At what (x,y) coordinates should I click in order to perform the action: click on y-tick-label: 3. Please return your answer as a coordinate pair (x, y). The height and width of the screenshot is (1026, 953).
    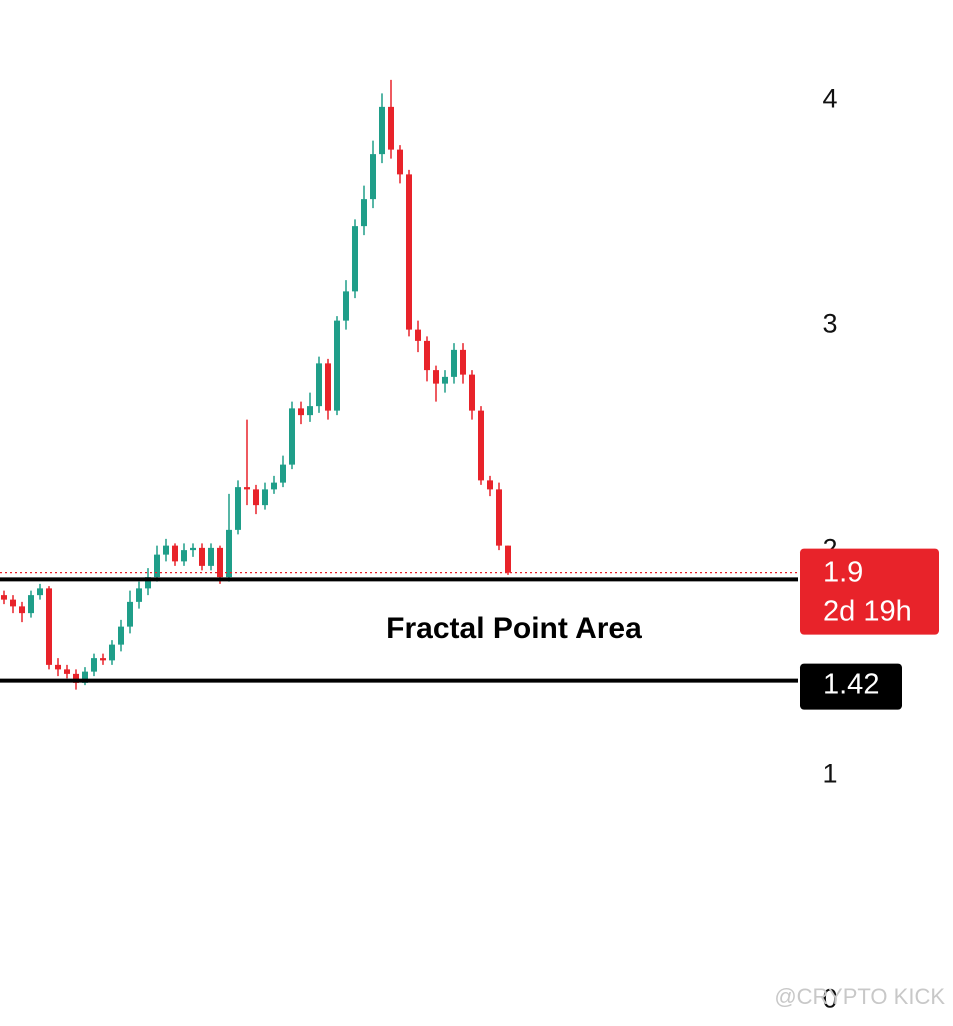
    Looking at the image, I should click on (829, 323).